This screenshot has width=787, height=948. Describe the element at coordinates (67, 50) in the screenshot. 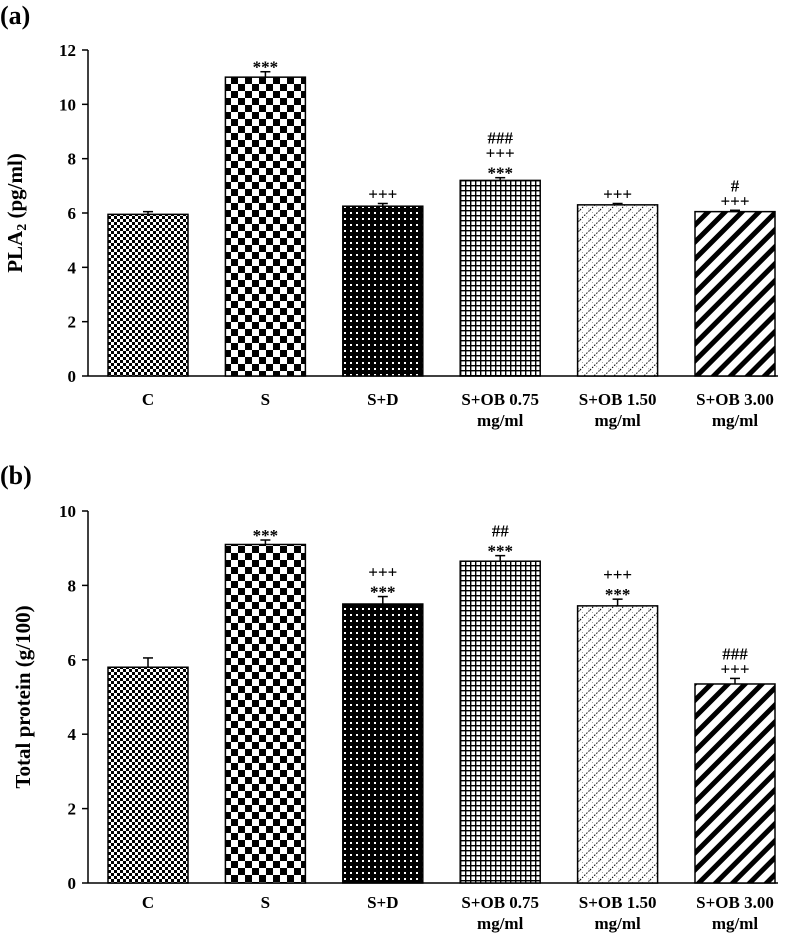

I see `y-tick-label: 12` at that location.